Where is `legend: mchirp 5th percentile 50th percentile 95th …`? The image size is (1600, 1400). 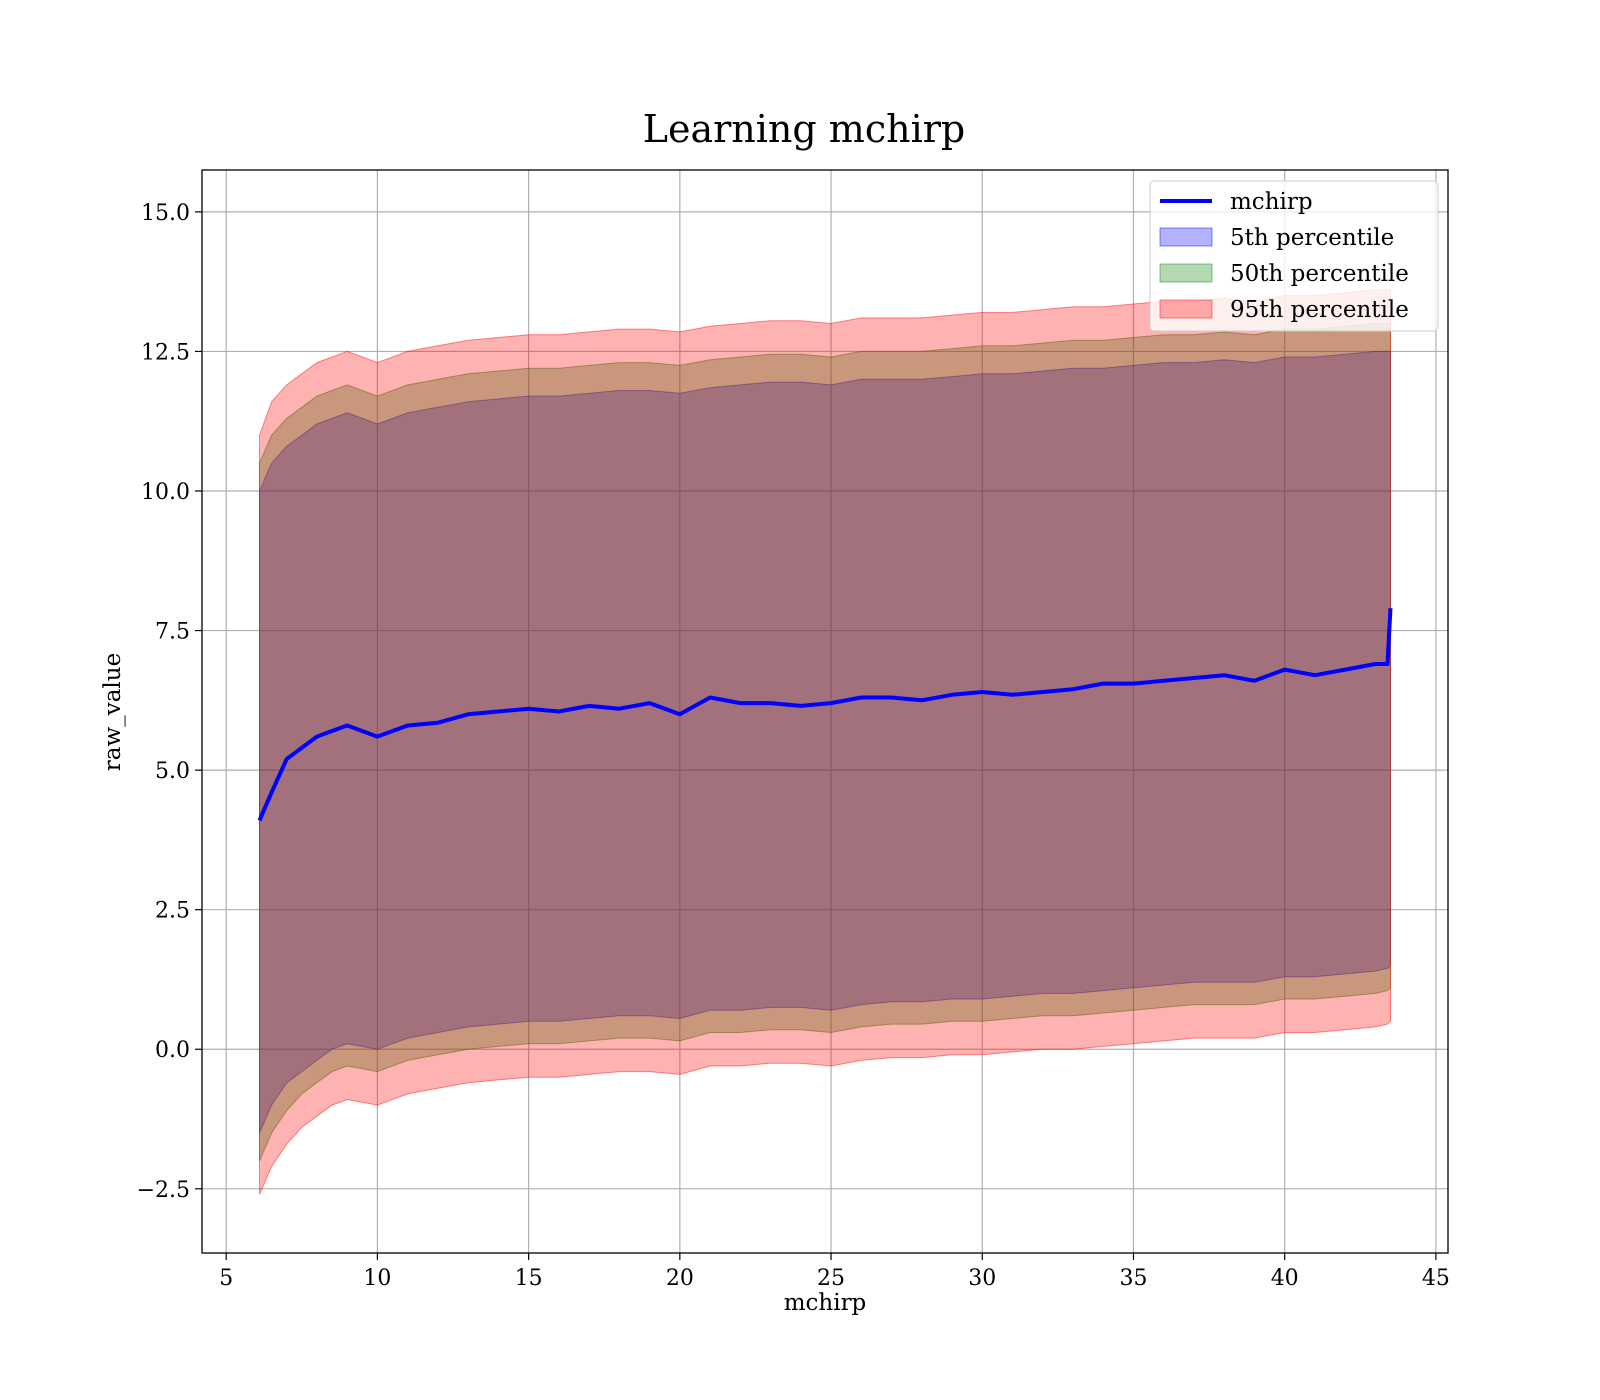 legend: mchirp 5th percentile 50th percentile 95th … is located at coordinates (1294, 256).